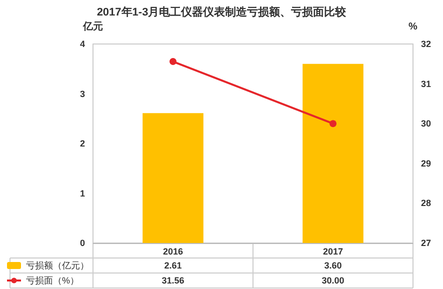 The width and height of the screenshot is (443, 289). What do you see at coordinates (57, 265) in the screenshot?
I see `legend-label: 亏损额（亿元）` at bounding box center [57, 265].